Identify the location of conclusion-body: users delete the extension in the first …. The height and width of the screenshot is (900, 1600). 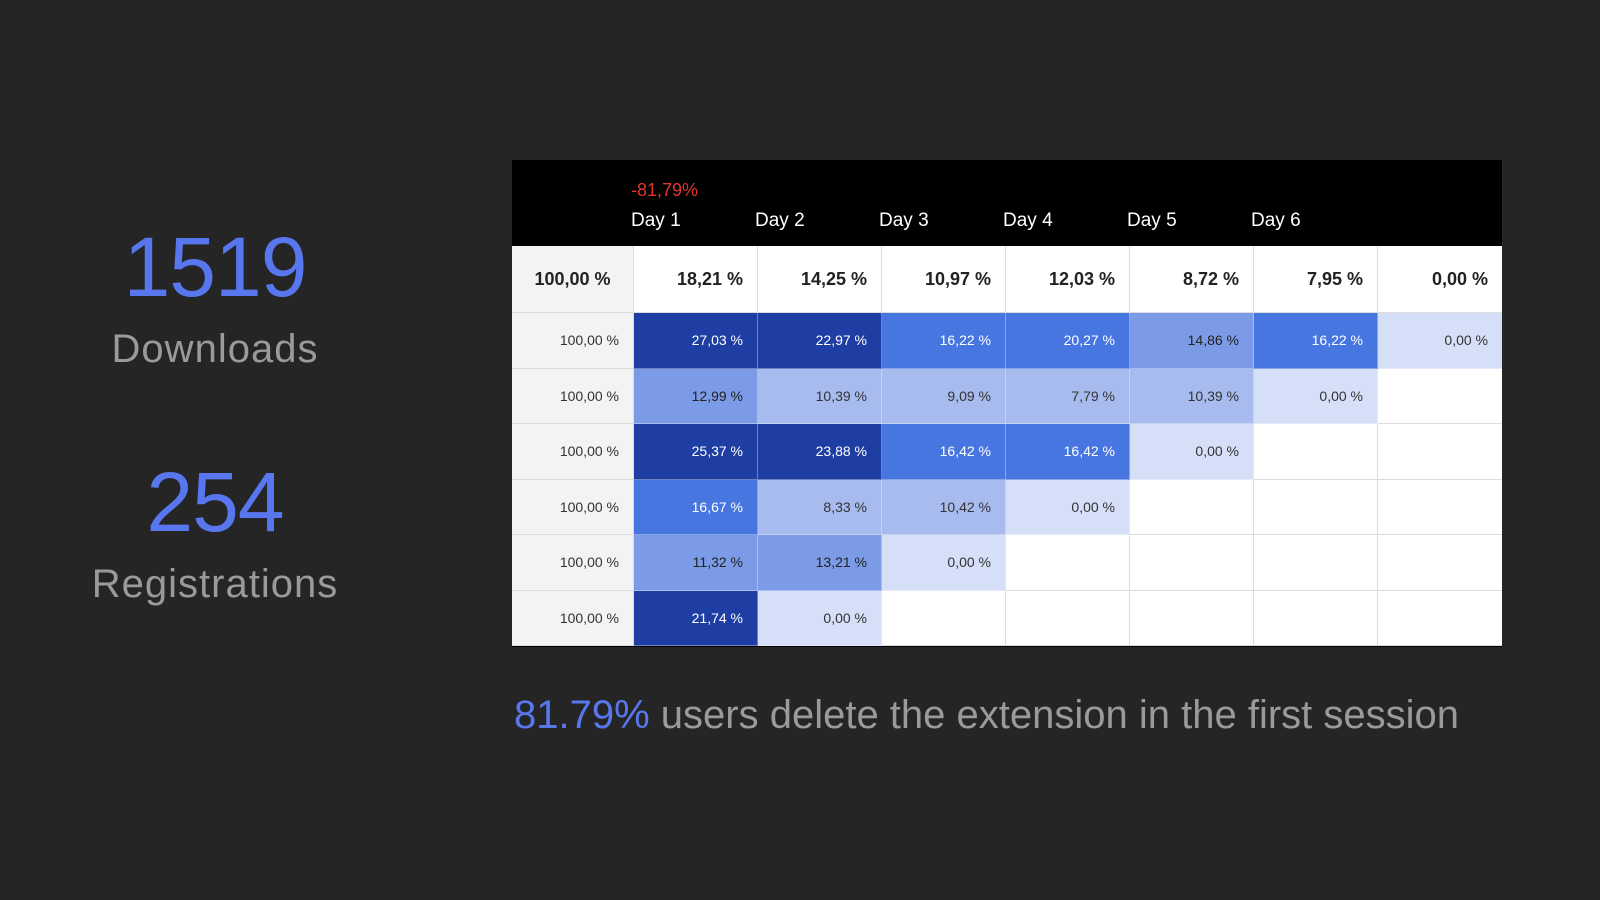
(1054, 715).